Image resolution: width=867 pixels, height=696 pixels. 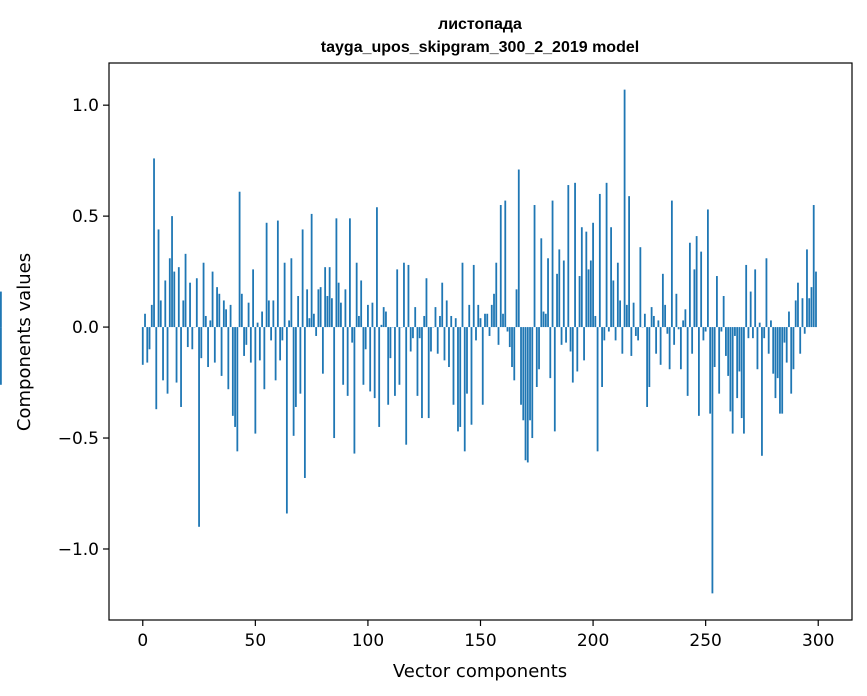 I want to click on x-tick-label: 300, so click(x=818, y=641).